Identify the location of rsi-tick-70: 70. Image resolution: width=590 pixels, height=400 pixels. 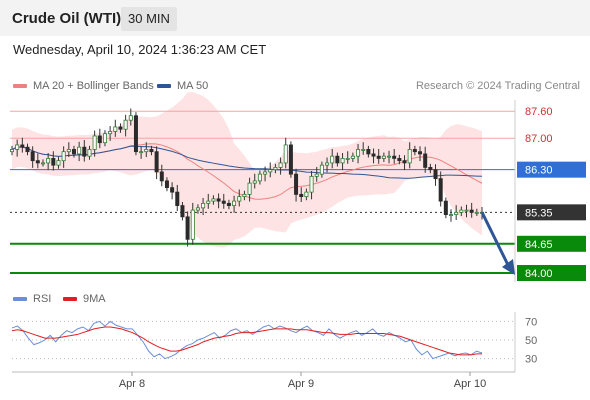
(531, 322).